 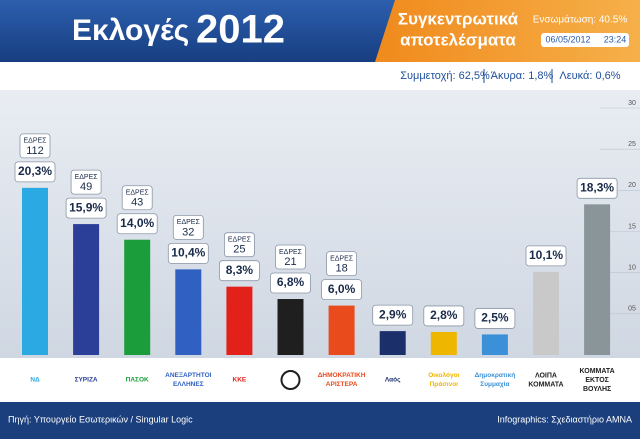 I want to click on date-box, so click(x=585, y=40).